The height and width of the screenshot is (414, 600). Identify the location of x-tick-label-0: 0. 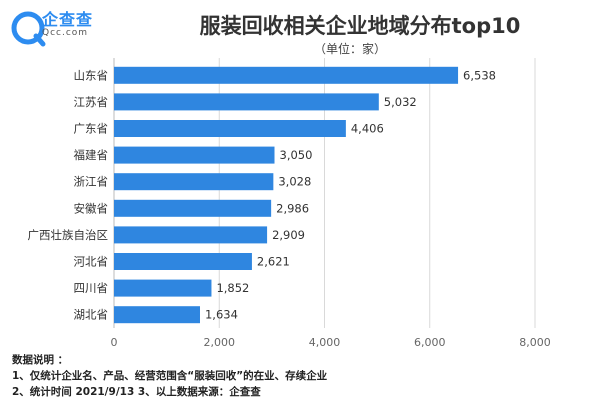
(114, 342).